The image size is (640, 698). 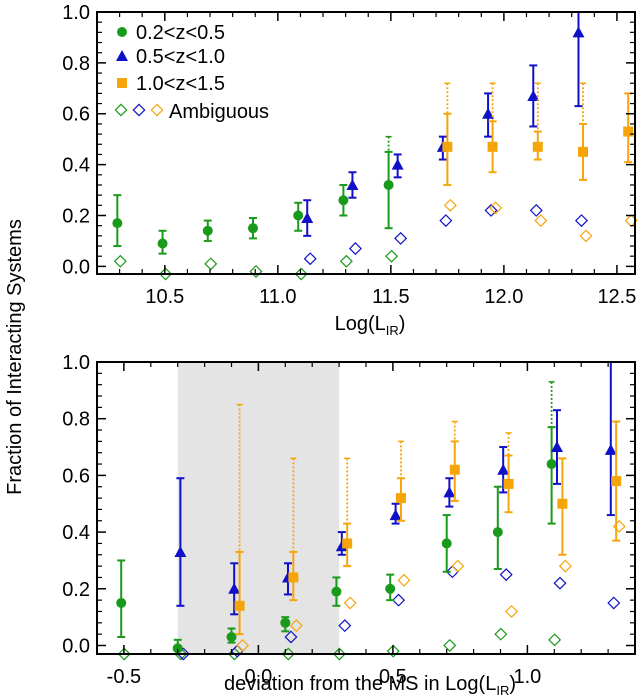 I want to click on legend: 0.2<z<0.5 0.5<z<1.0 1.0<z<1.5 Ambiguous, so click(x=191, y=72).